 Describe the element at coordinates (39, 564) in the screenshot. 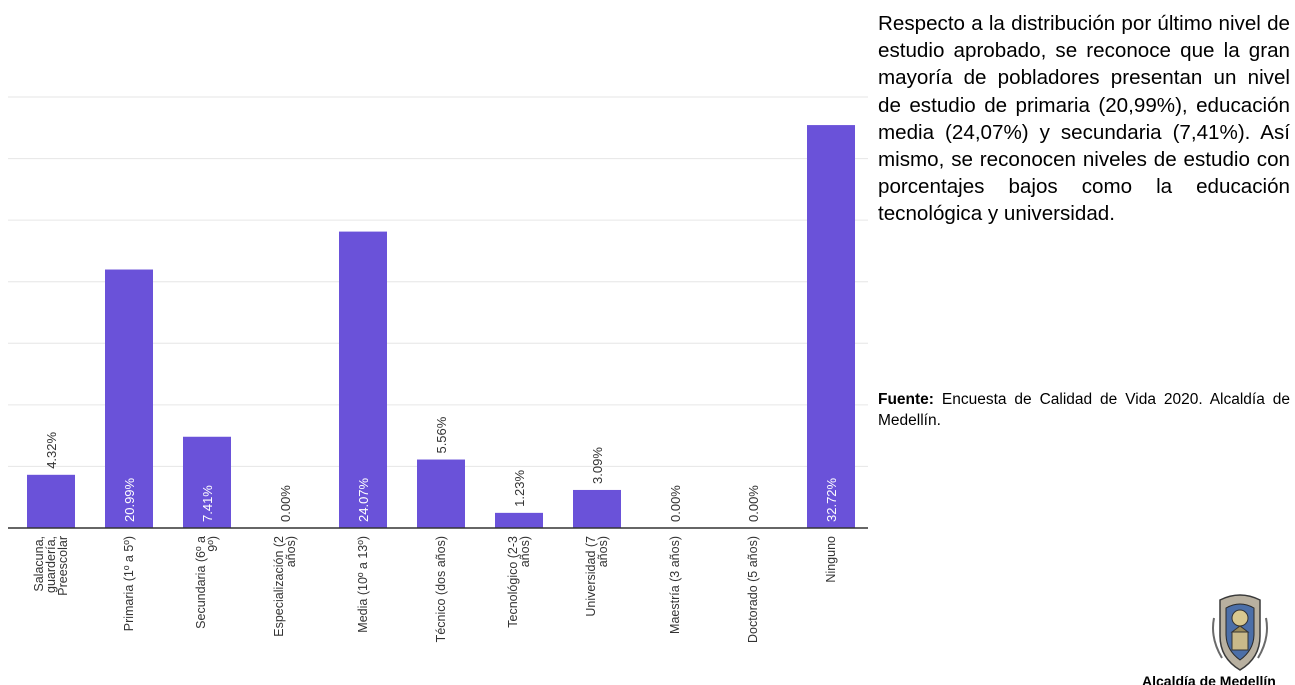

I see `tick-label-line: Salacuna,` at that location.